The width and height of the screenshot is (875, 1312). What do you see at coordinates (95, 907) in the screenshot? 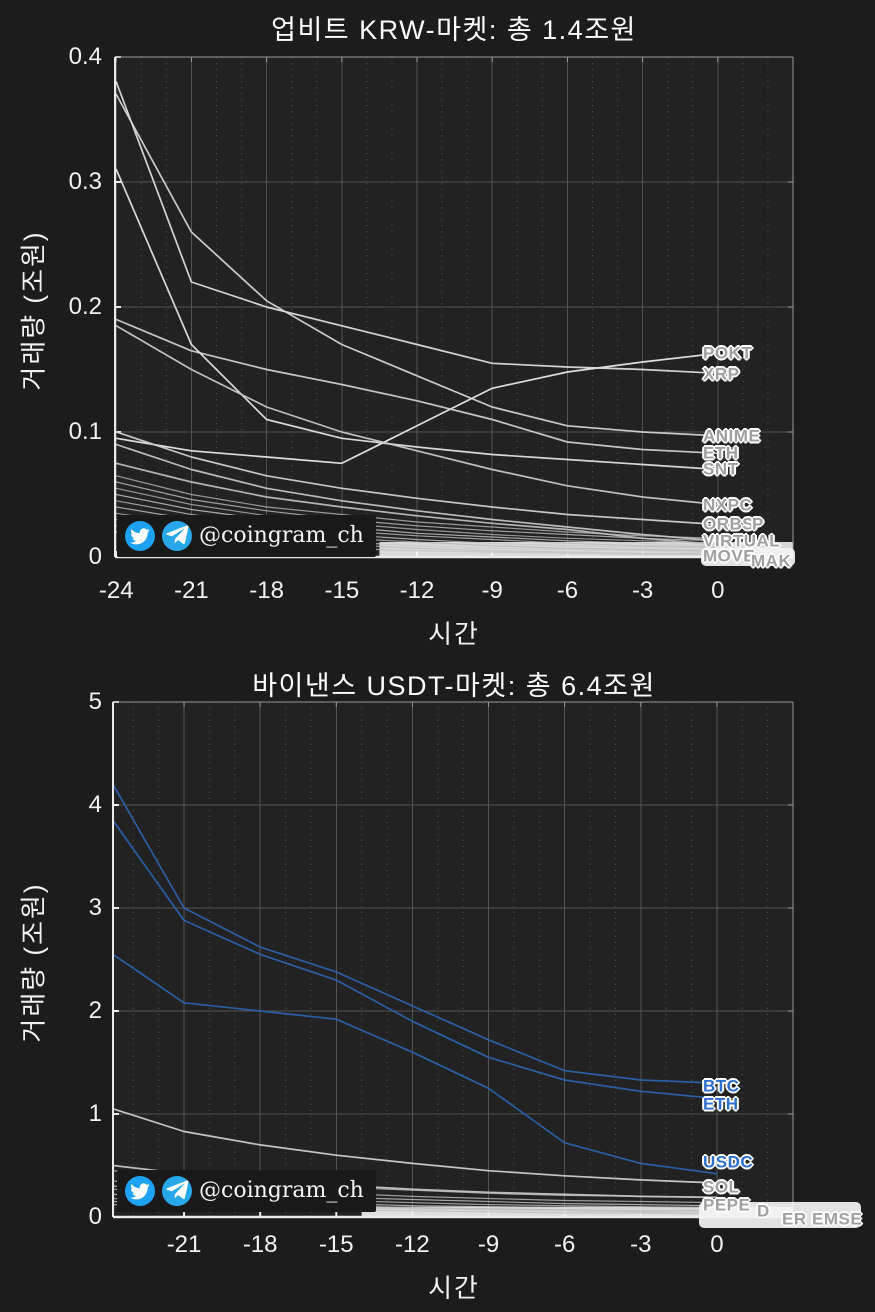
I see `y-tick-label: 3` at bounding box center [95, 907].